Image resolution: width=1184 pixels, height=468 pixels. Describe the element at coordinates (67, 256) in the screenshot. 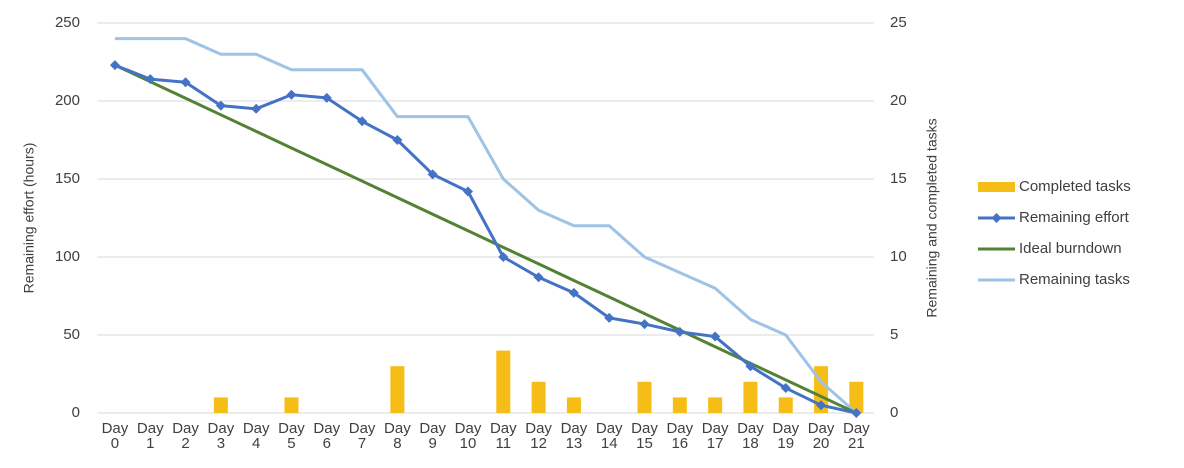

I see `y-tick-label: 100` at that location.